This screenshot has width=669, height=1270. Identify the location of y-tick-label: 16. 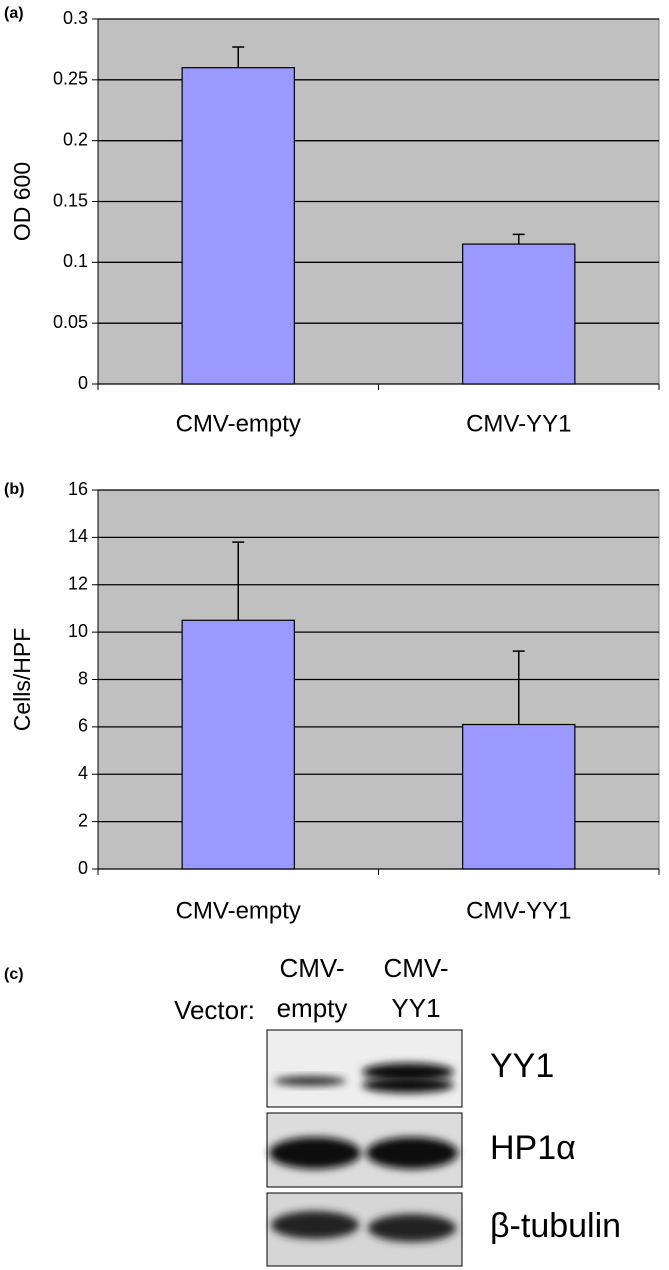
(78, 489).